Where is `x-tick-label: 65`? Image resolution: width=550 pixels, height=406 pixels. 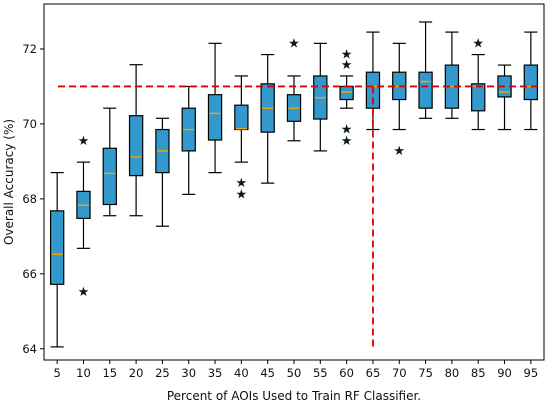
x-tick-label: 65 is located at coordinates (373, 373).